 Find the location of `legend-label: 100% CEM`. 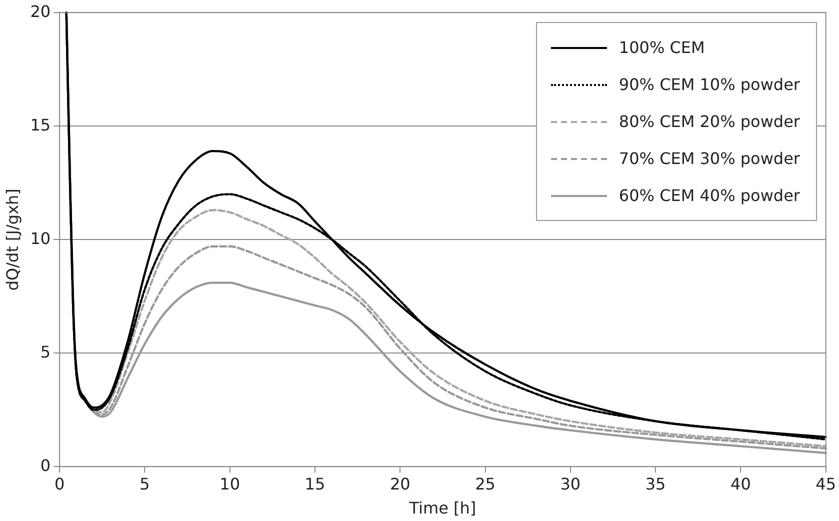

legend-label: 100% CEM is located at coordinates (661, 47).